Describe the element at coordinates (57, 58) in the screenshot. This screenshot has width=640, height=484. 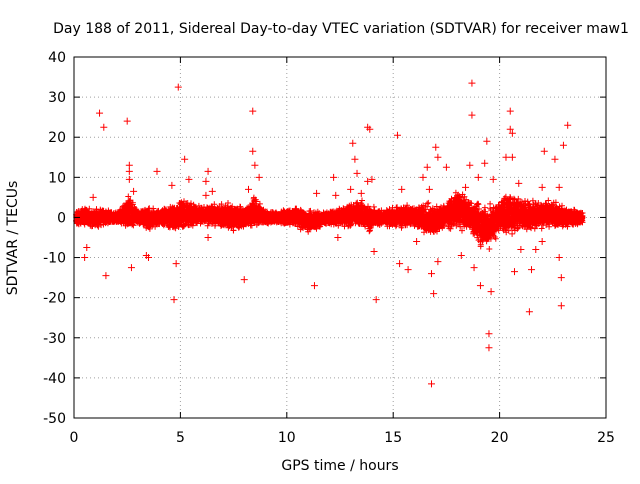
I see `y-tick-label: 40` at that location.